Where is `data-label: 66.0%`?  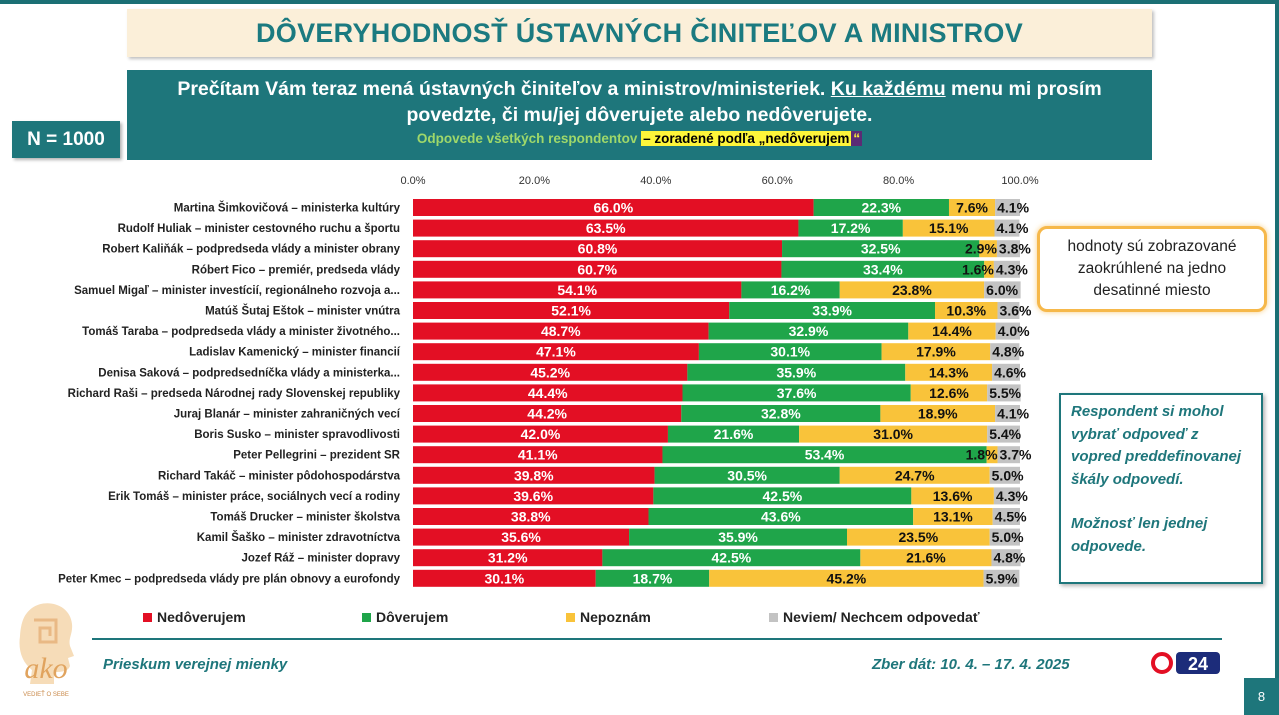 data-label: 66.0% is located at coordinates (613, 208).